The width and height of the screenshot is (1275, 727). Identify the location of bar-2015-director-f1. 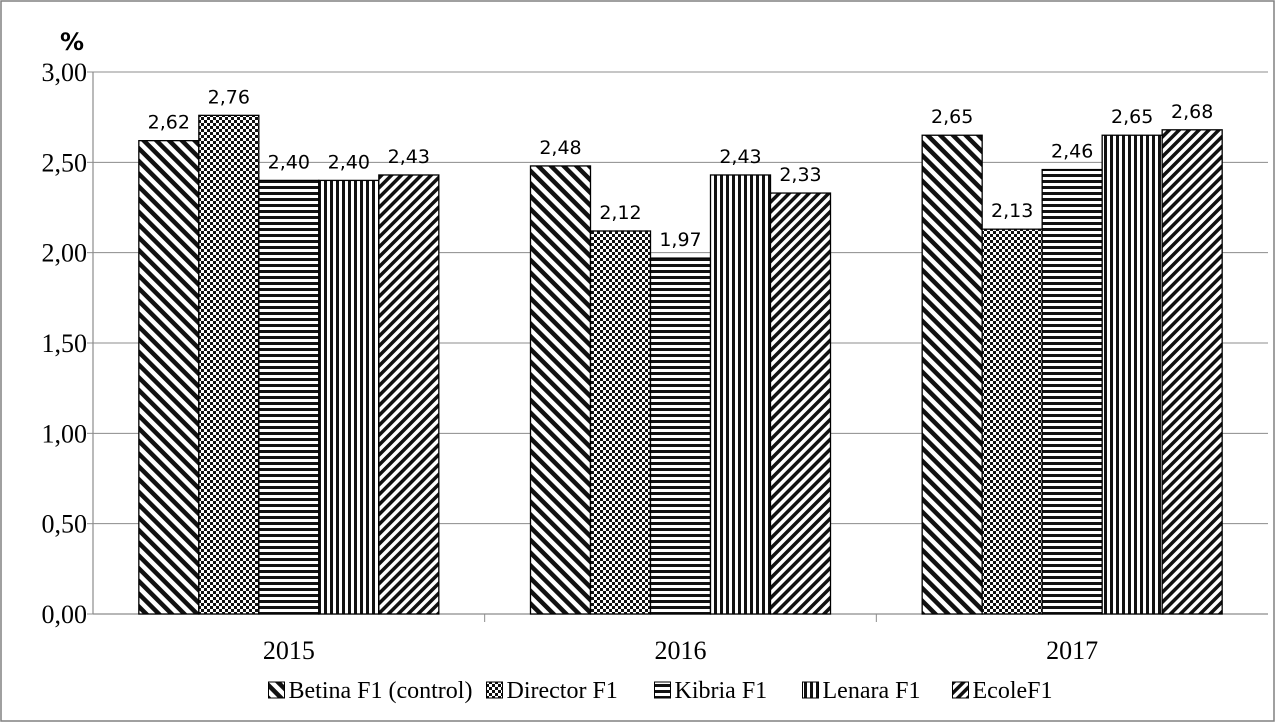
(229, 364).